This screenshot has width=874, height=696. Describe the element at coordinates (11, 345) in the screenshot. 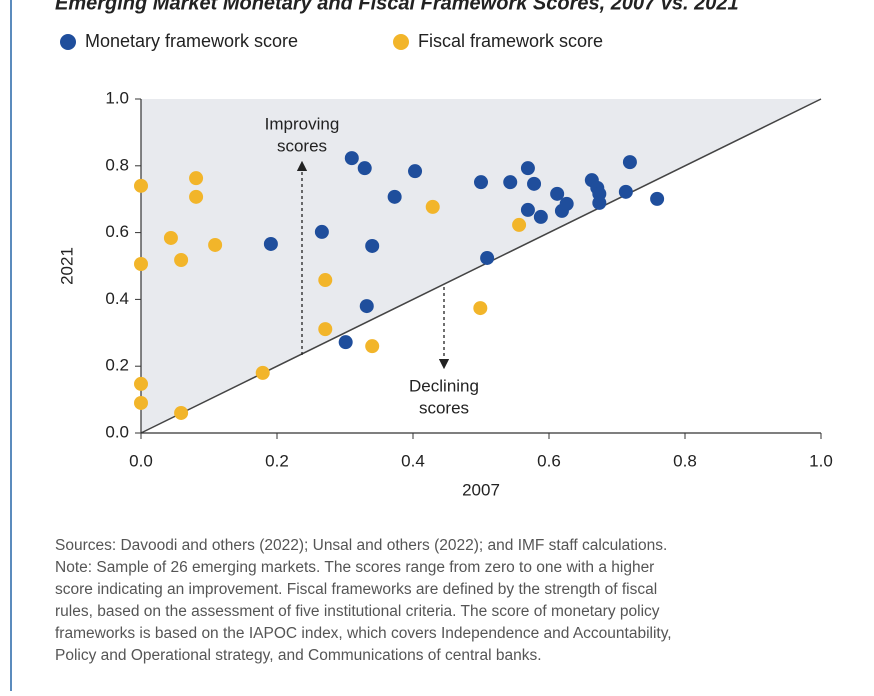

I see `page-border` at that location.